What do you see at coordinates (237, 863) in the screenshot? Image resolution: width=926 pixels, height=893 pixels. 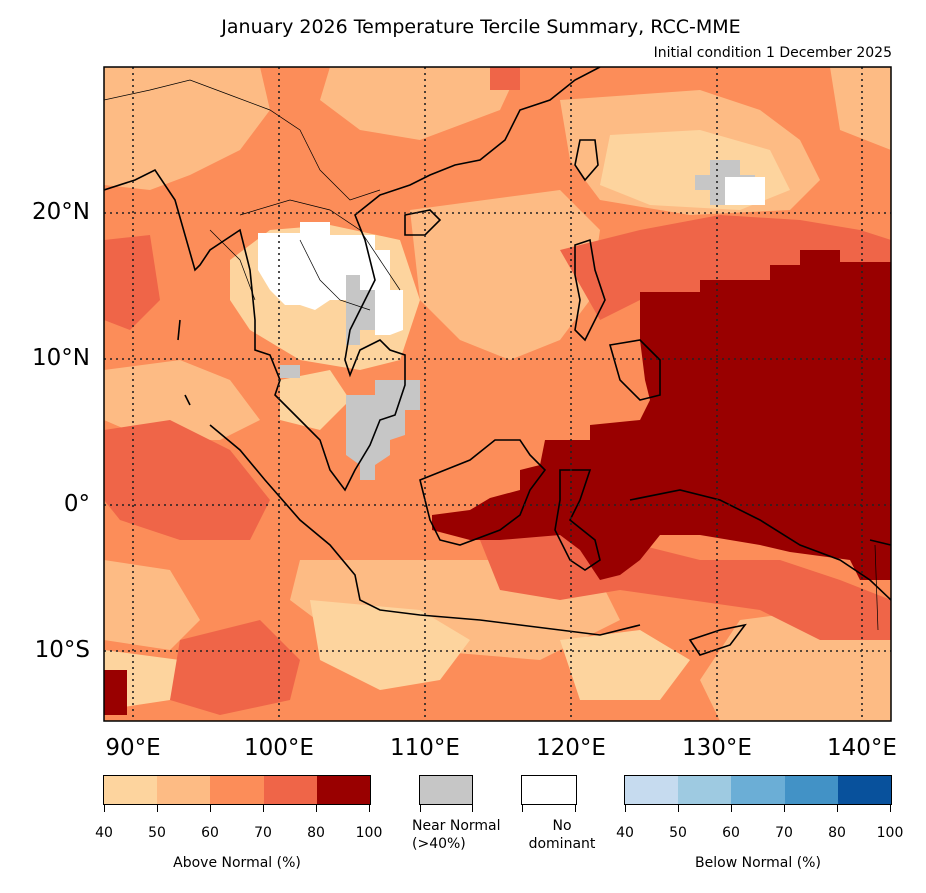 I see `above-normal-title: Above Normal (%)` at bounding box center [237, 863].